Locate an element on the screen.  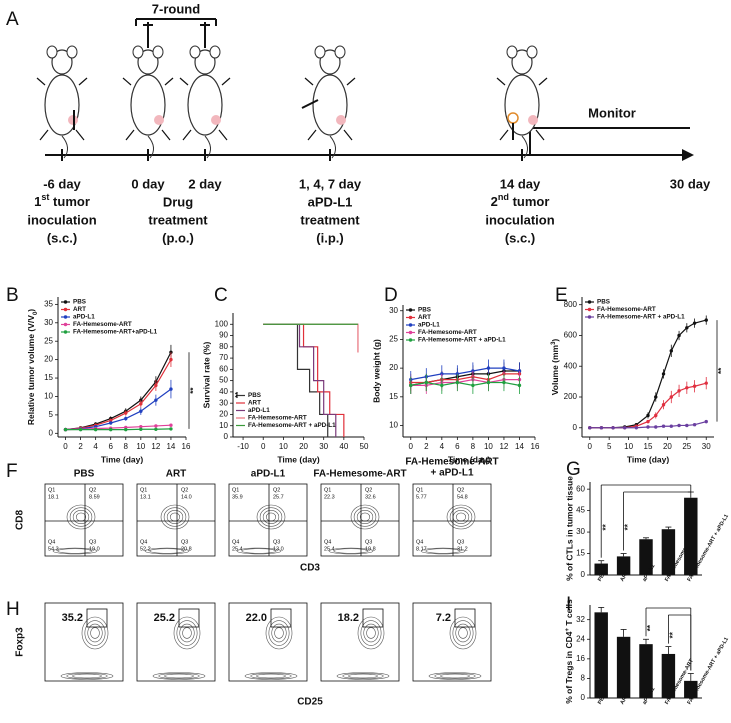
flow-title: FA-Hemesome-ART is located at coordinates (451, 462).